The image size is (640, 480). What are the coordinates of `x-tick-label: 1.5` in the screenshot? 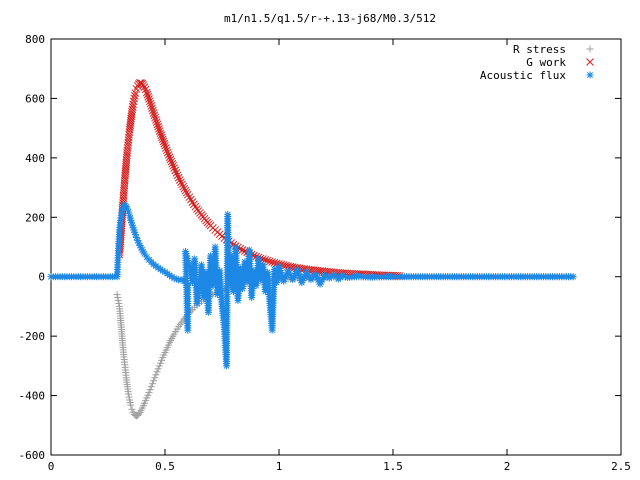 It's located at (393, 466).